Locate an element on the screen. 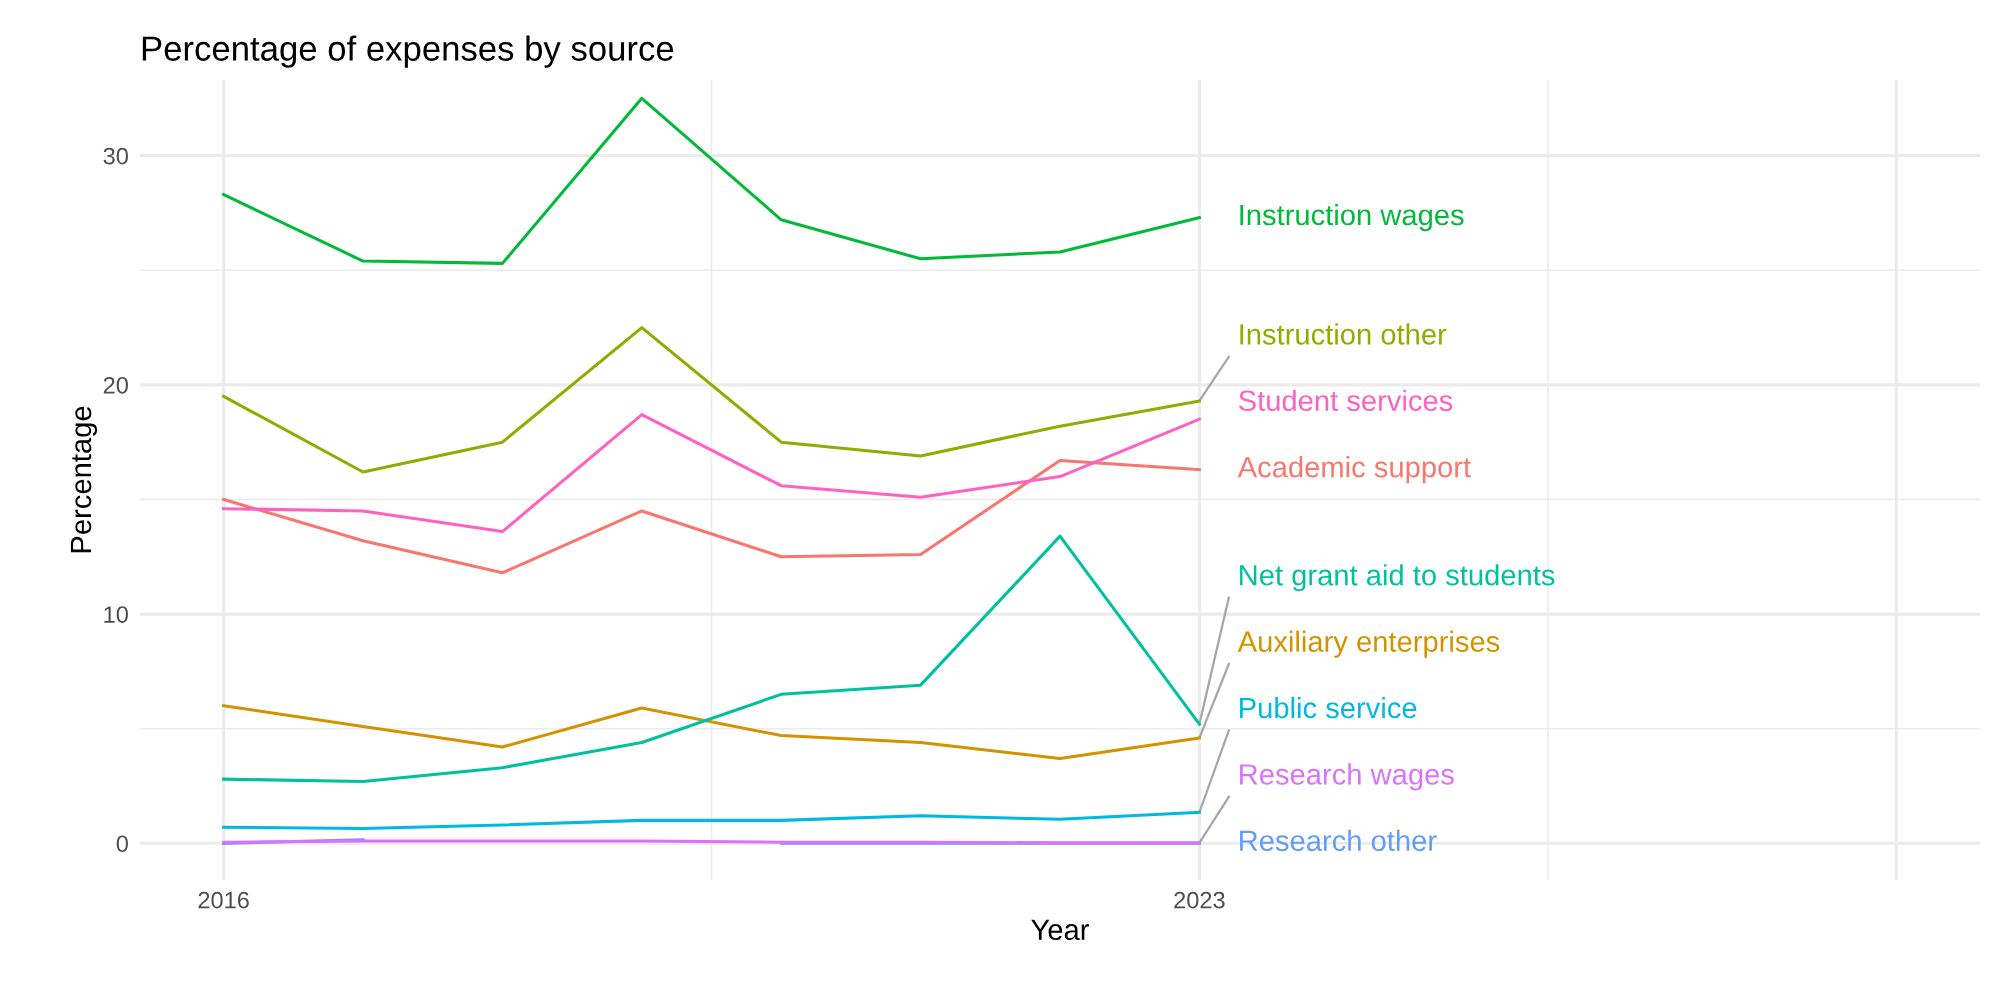 The width and height of the screenshot is (2000, 1000). text: Net grant aid to students is located at coordinates (1397, 578).